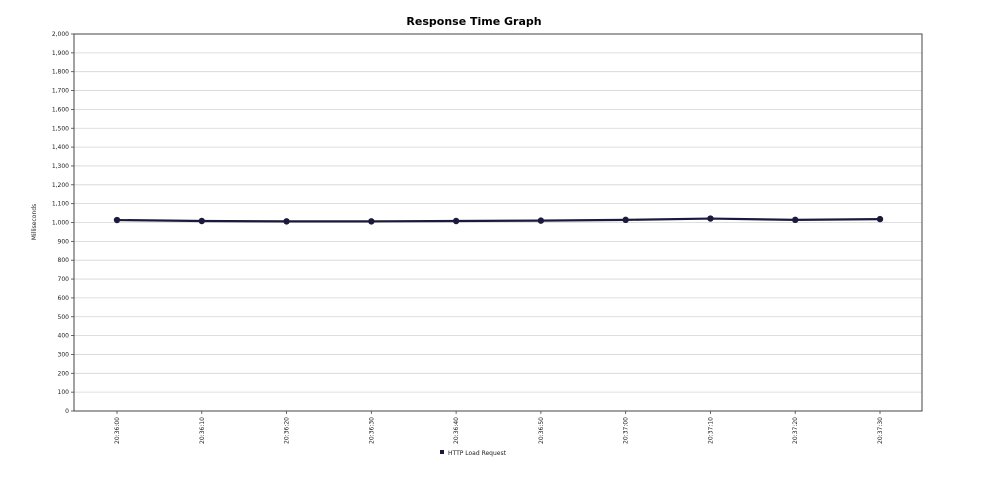 This screenshot has height=481, width=988. What do you see at coordinates (64, 260) in the screenshot?
I see `y-tick-label: 800` at bounding box center [64, 260].